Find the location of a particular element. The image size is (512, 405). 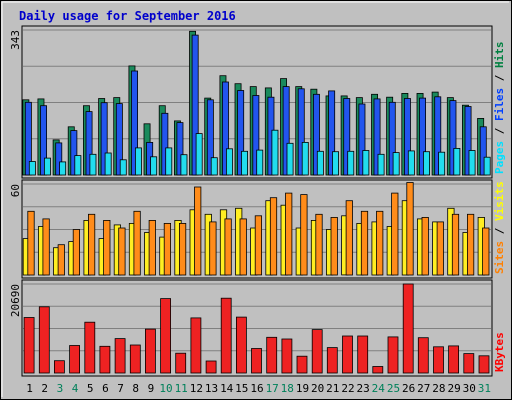

day-label: 1 is located at coordinates (29, 388).